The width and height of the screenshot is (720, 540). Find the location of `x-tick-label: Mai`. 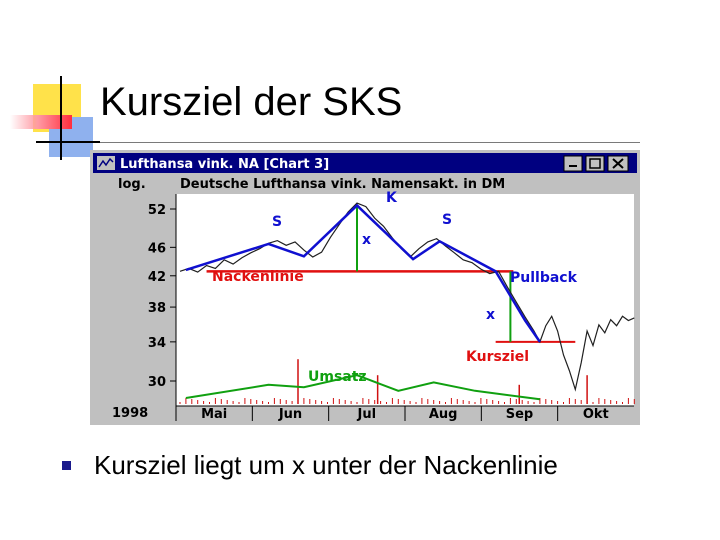

x-tick-label: Mai is located at coordinates (214, 414).